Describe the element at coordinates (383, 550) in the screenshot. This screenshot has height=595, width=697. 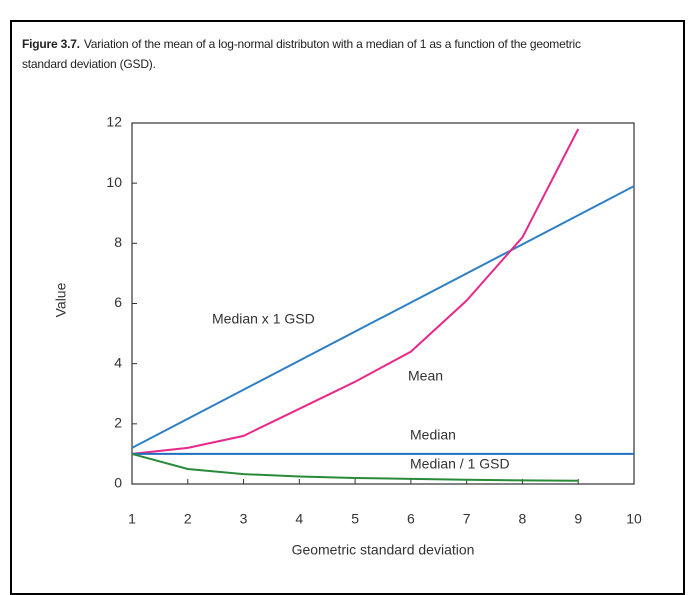
I see `x-axis-label: Geometric standard deviation` at that location.